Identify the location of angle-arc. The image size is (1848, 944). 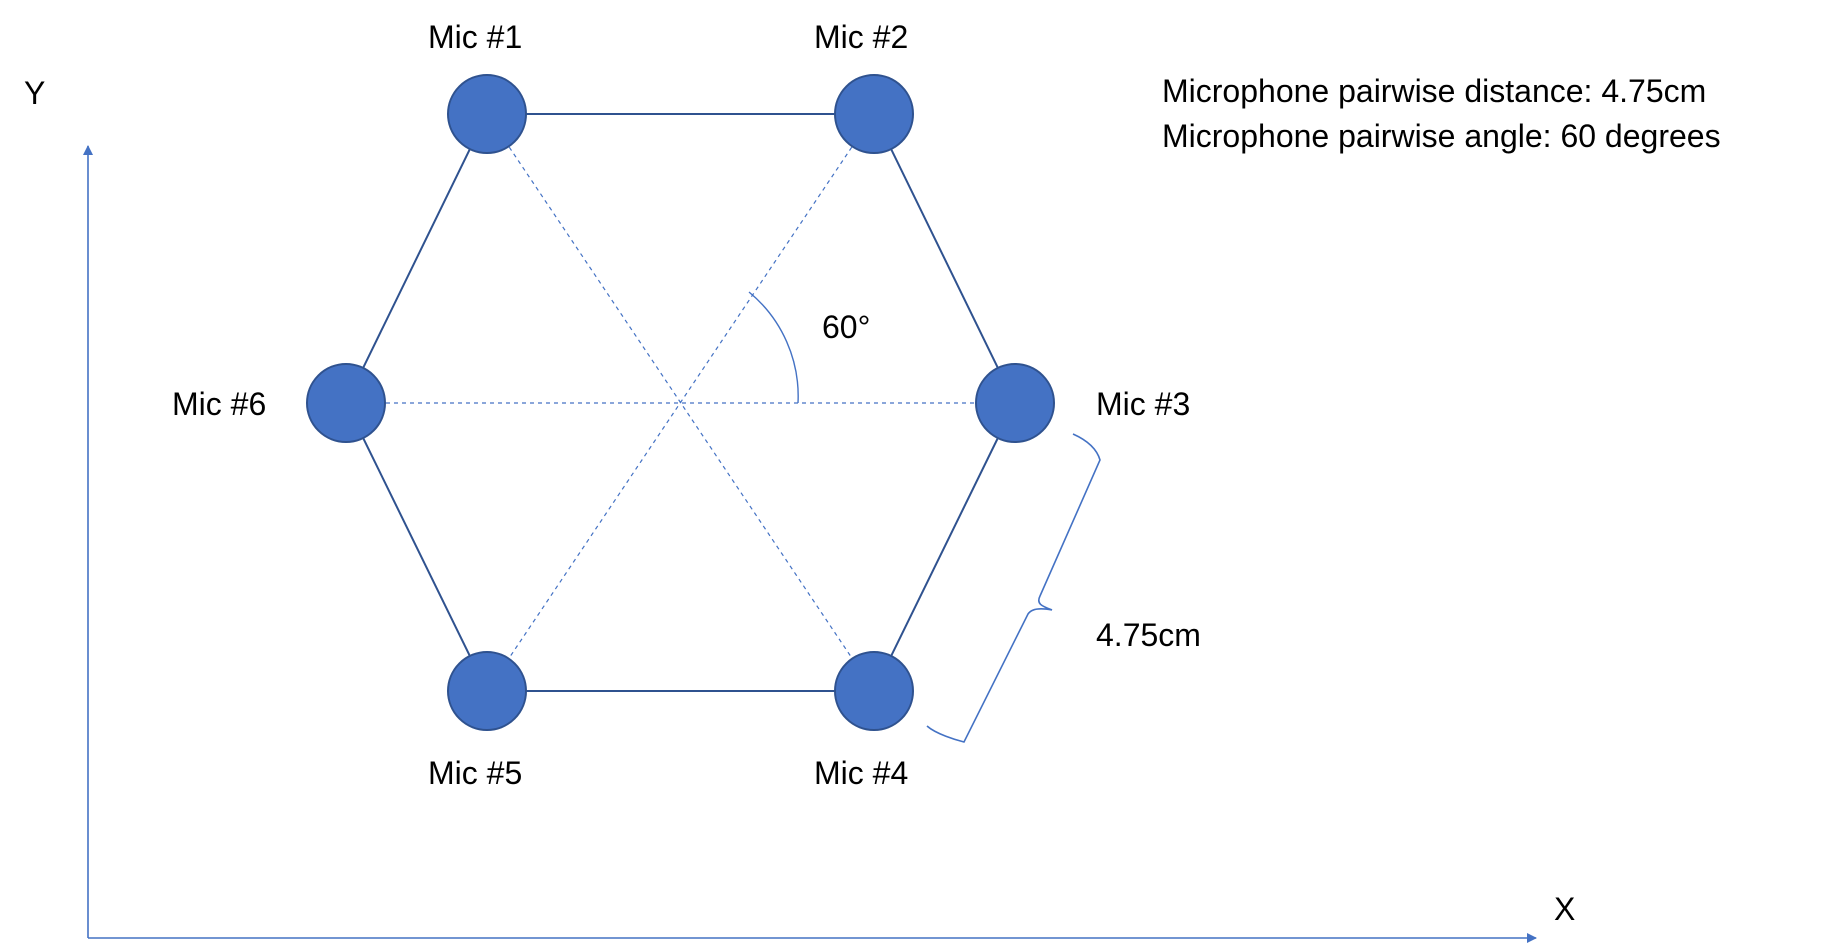
(773, 347).